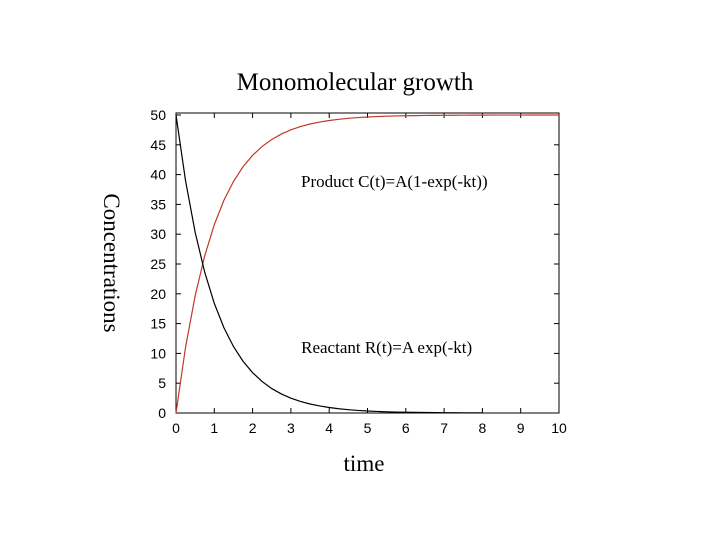 Image resolution: width=720 pixels, height=540 pixels. Describe the element at coordinates (483, 428) in the screenshot. I see `x-tick-label: 8` at that location.